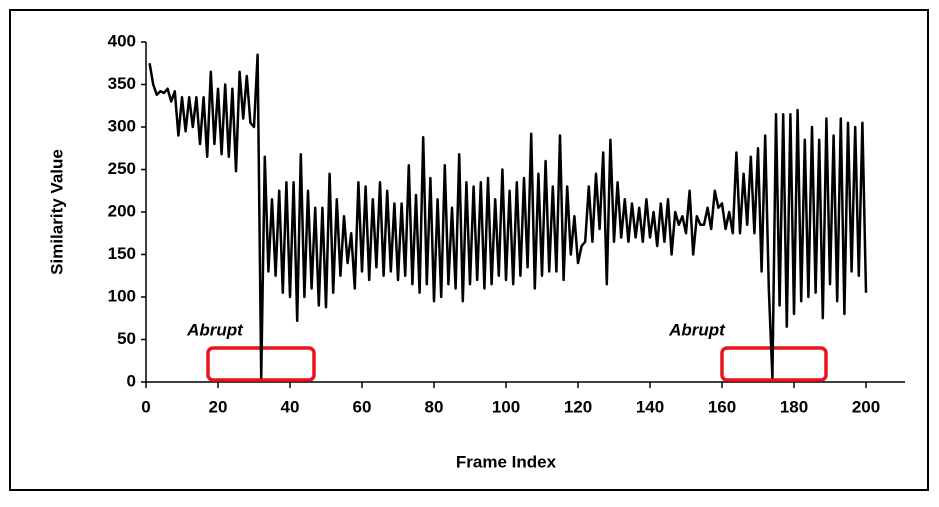 This screenshot has height=507, width=939. I want to click on y-tick-label: 300, so click(122, 125).